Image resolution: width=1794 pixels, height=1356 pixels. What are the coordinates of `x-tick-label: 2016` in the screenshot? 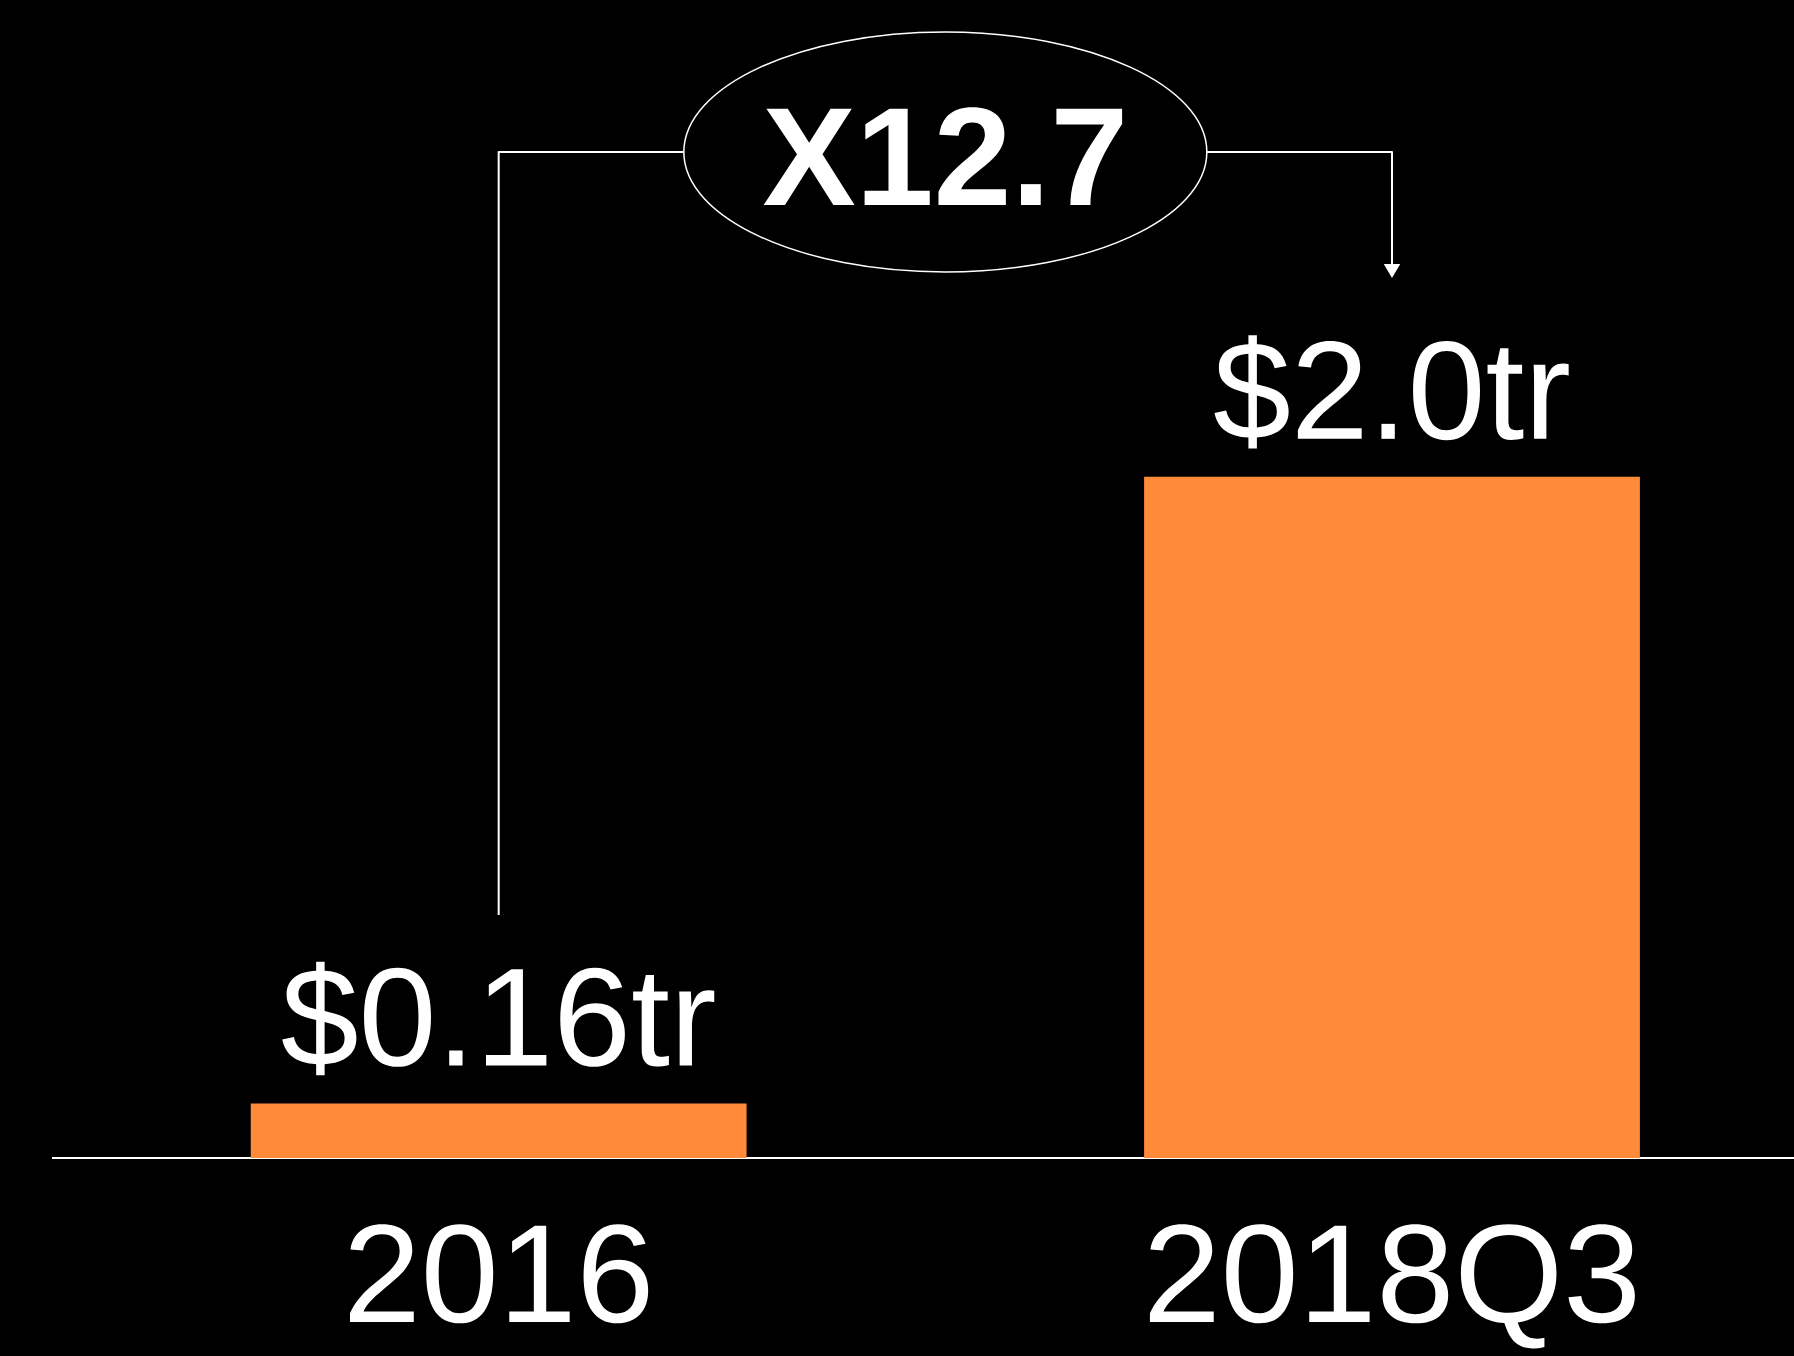 It's located at (499, 1274).